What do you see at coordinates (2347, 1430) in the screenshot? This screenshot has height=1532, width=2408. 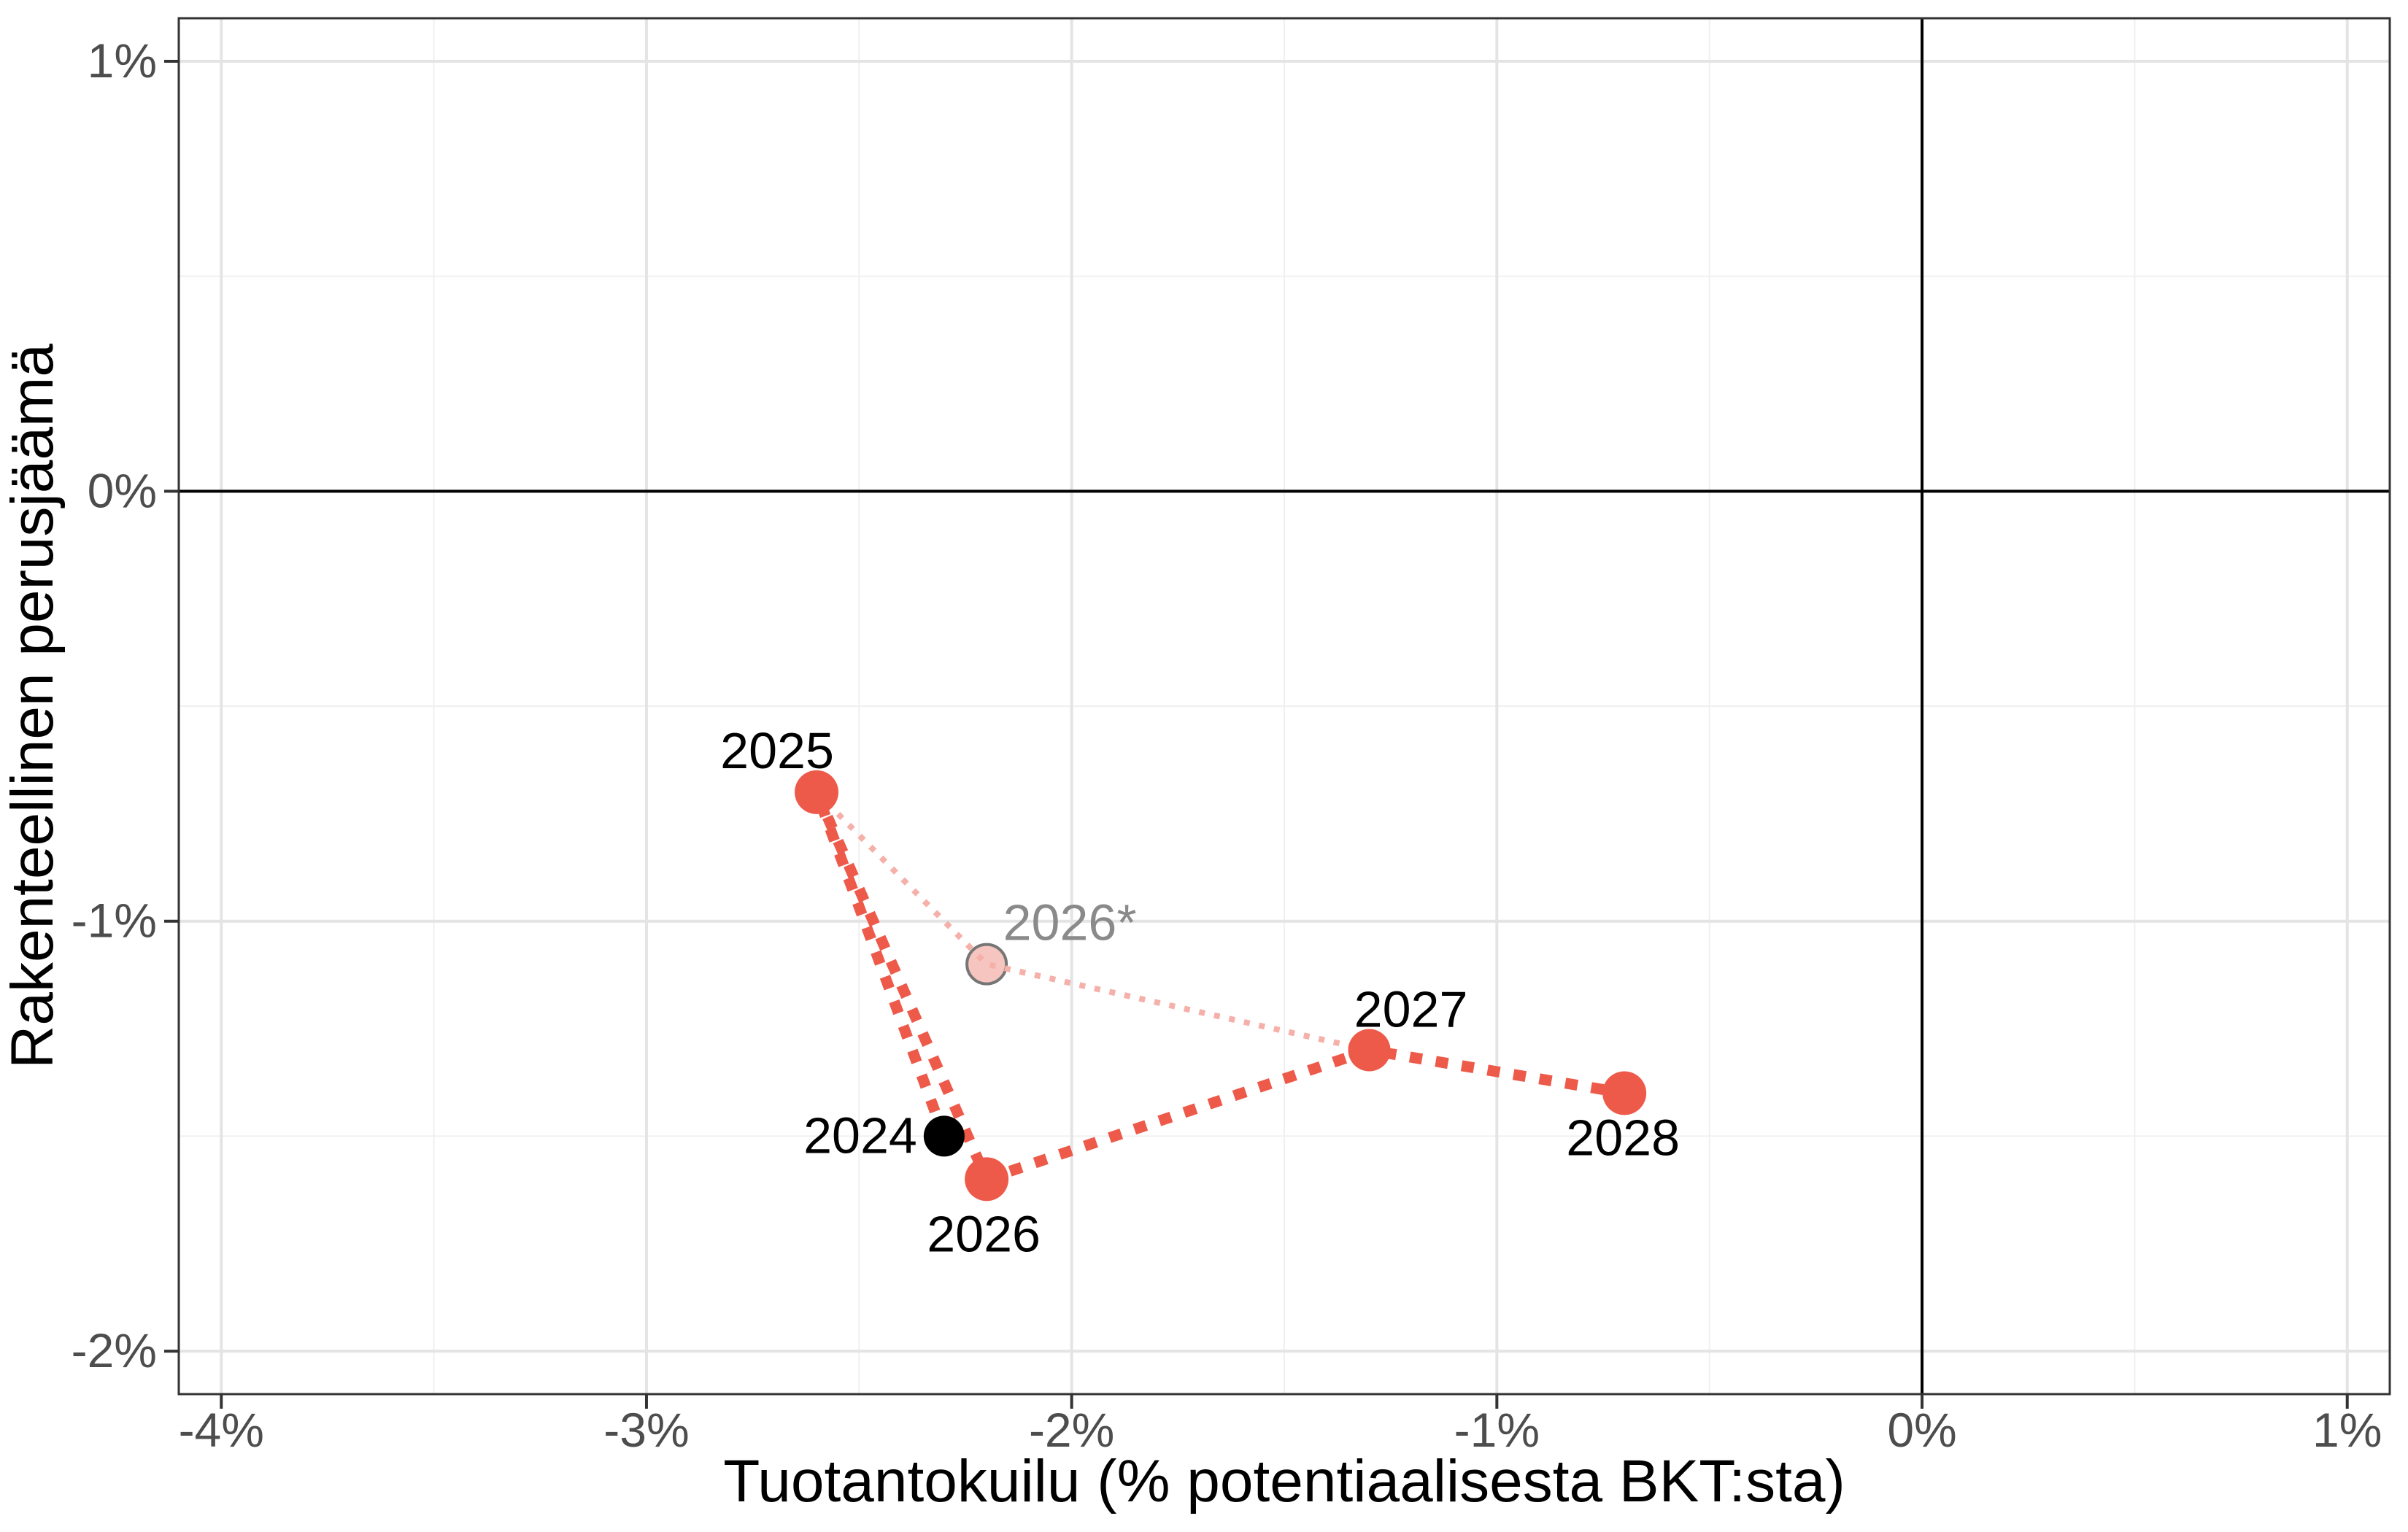 I see `x-tick-label: 1%` at bounding box center [2347, 1430].